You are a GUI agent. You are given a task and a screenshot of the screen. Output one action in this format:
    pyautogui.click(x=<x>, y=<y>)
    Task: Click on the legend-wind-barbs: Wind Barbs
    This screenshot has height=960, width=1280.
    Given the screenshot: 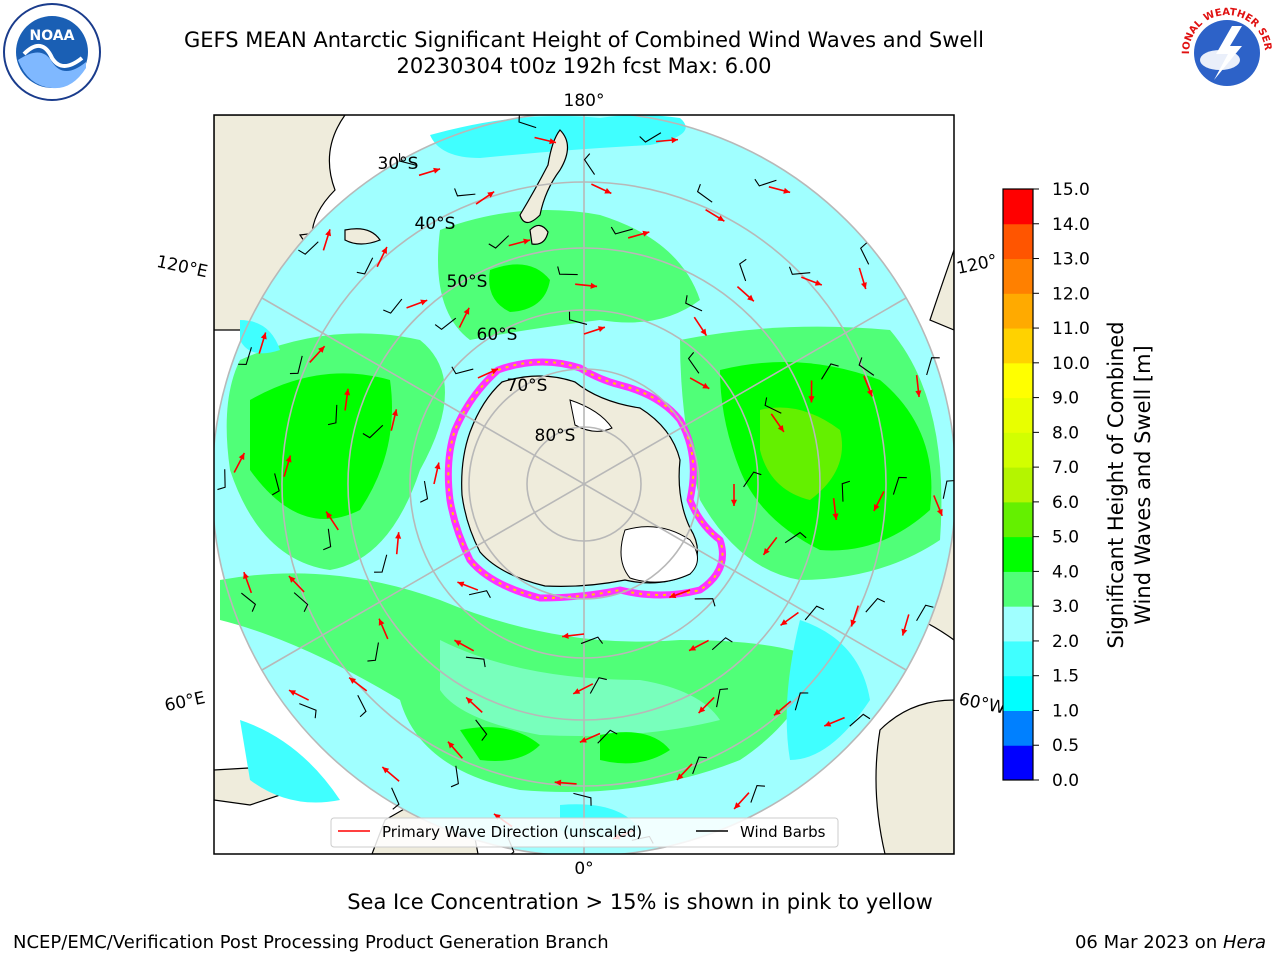 What is the action you would take?
    pyautogui.click(x=783, y=832)
    